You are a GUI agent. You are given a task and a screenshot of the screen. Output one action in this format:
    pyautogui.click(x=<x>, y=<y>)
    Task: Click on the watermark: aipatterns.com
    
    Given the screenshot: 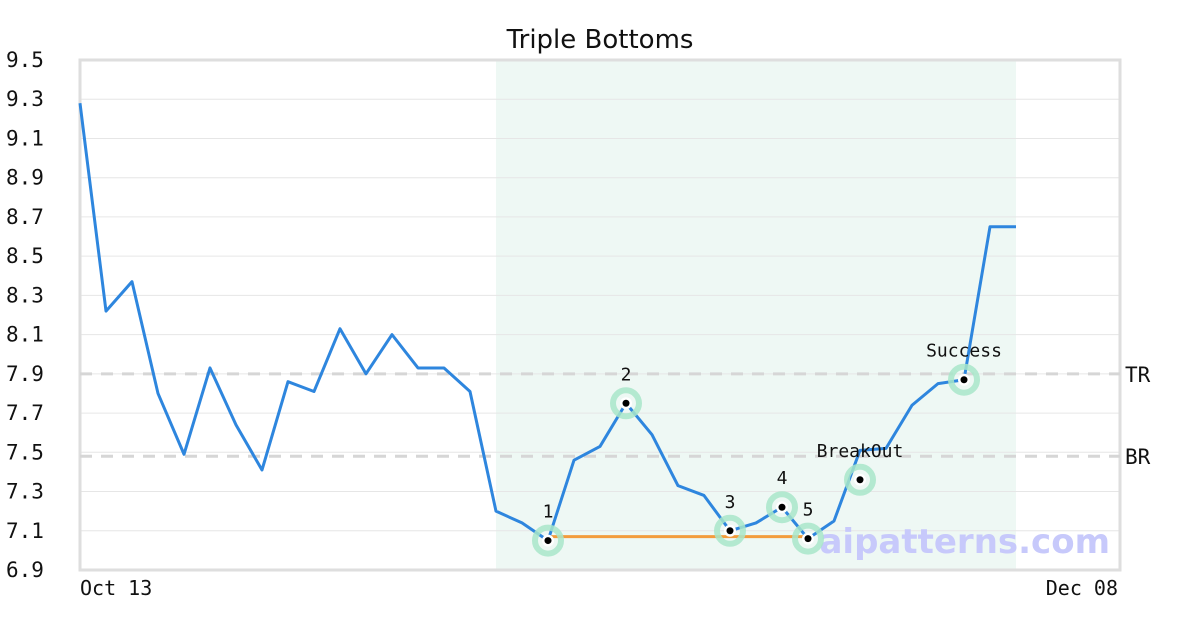 What is the action you would take?
    pyautogui.click(x=964, y=542)
    